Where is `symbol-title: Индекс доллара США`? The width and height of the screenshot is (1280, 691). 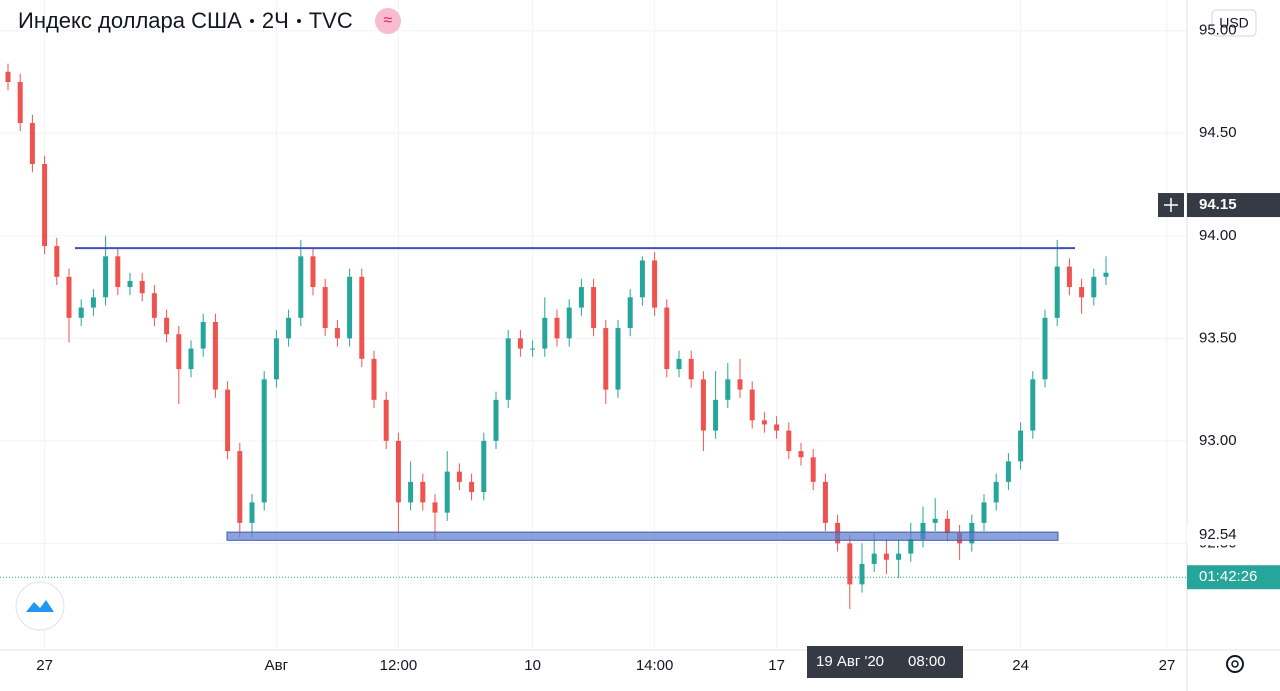
symbol-title: Индекс доллара США is located at coordinates (130, 20).